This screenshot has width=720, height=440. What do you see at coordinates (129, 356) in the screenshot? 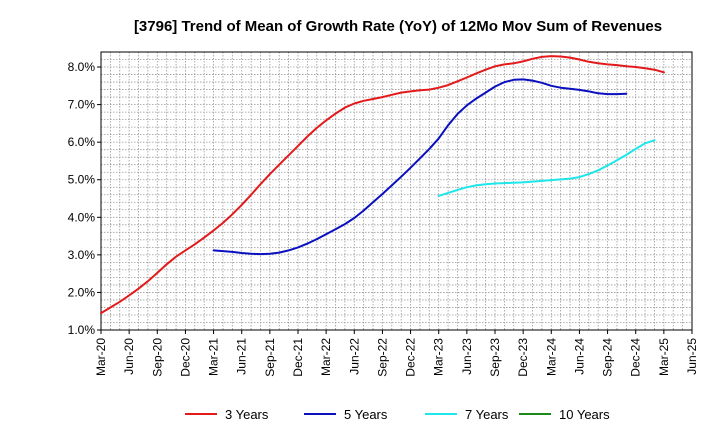
I see `x-tick-label: Jun-20` at bounding box center [129, 356].